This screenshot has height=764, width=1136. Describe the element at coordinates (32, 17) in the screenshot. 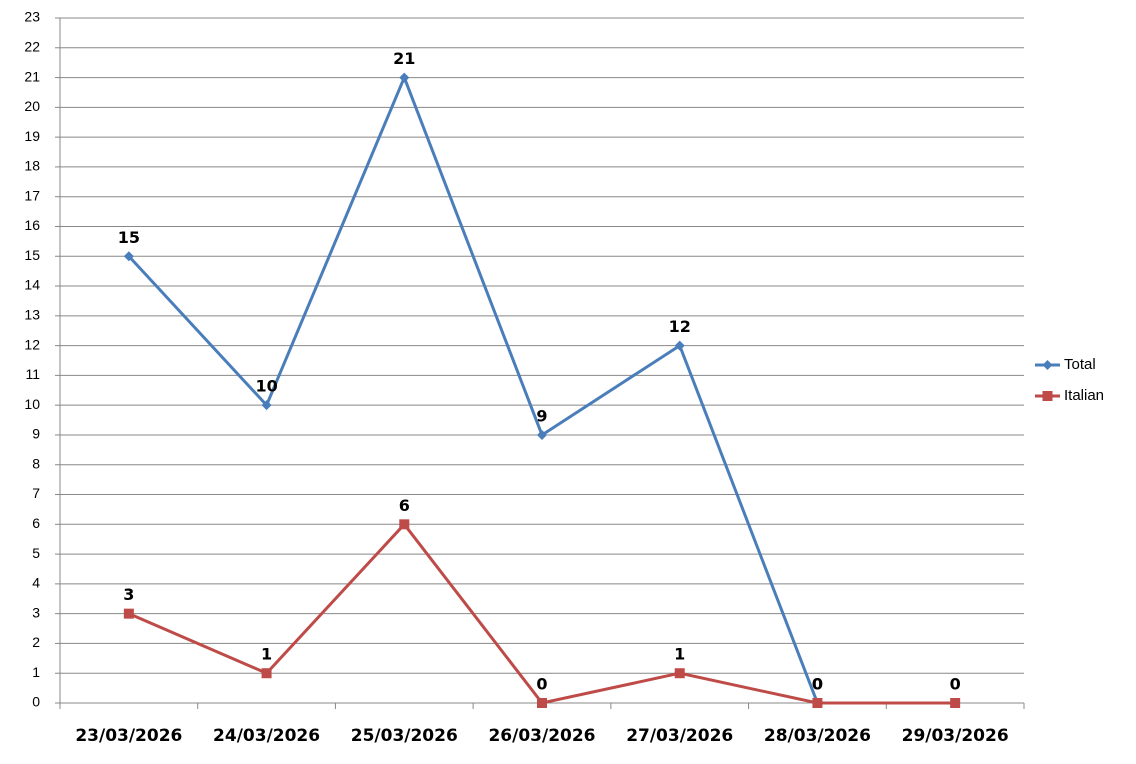

I see `y-tick-label: 23` at that location.